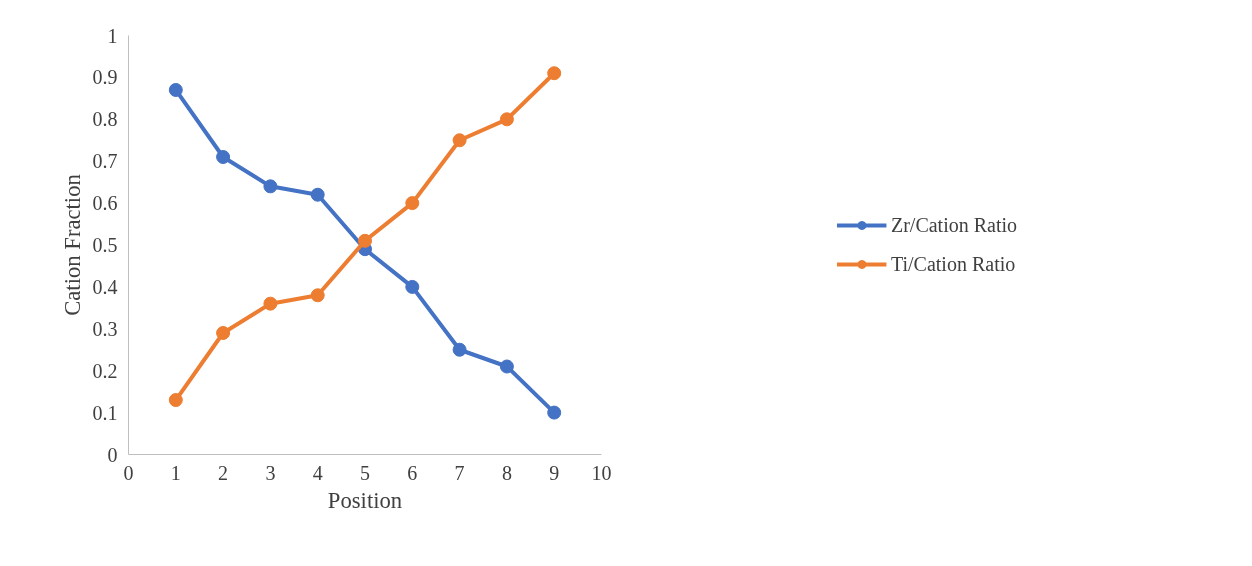  I want to click on y-tick-label: 0.8, so click(105, 119).